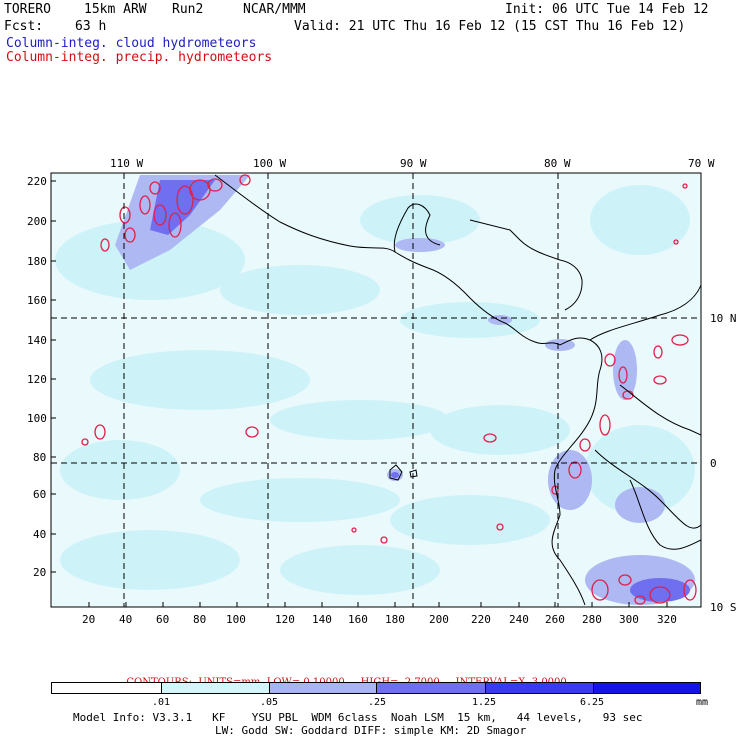  What do you see at coordinates (37, 340) in the screenshot?
I see `y-tick: 140` at bounding box center [37, 340].